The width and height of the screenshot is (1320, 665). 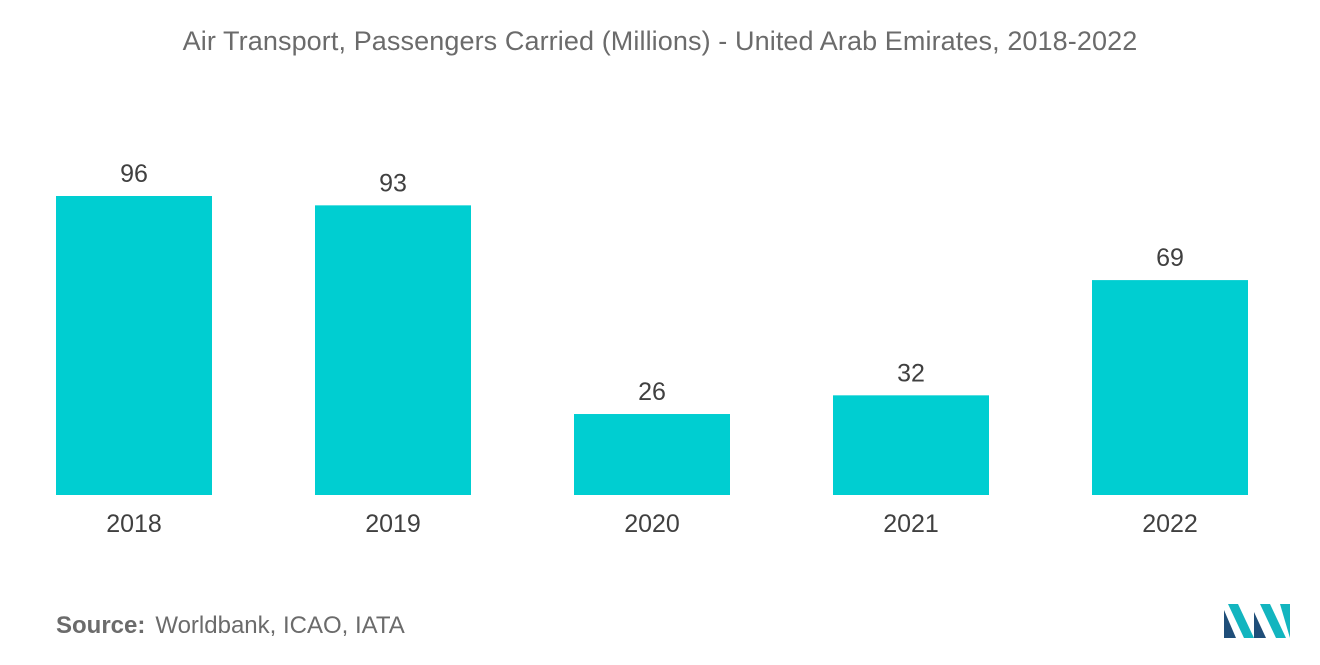 What do you see at coordinates (1170, 258) in the screenshot?
I see `value-label-2022: 69` at bounding box center [1170, 258].